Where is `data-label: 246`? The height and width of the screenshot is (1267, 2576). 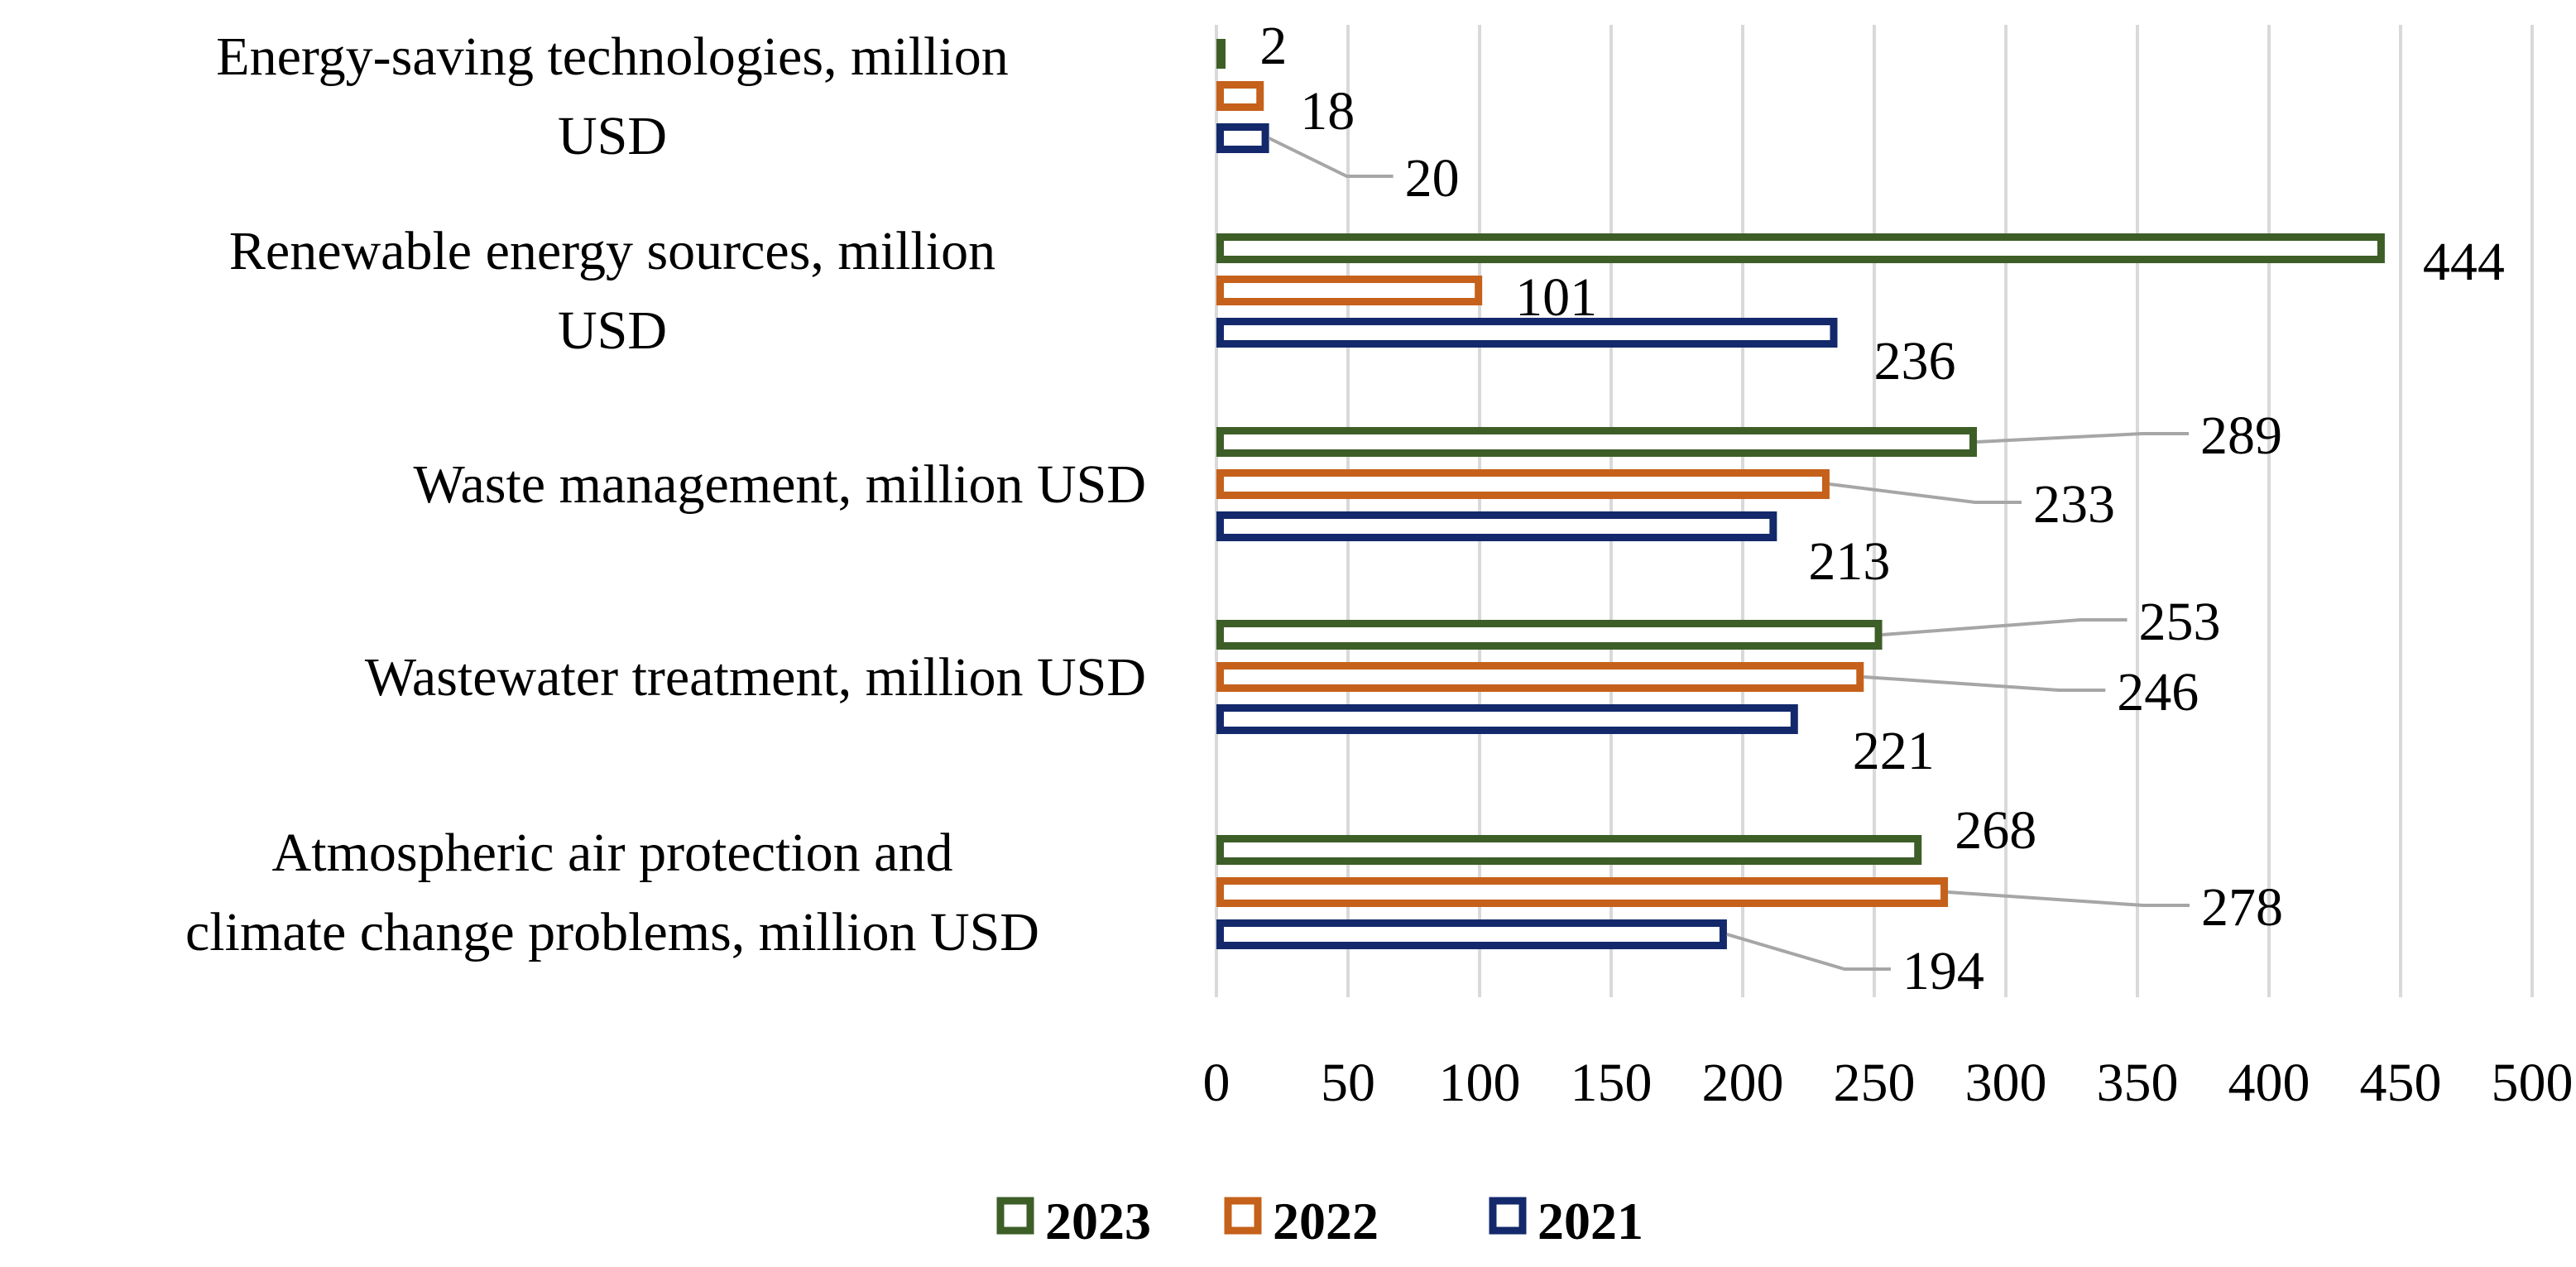 data-label: 246 is located at coordinates (2158, 692).